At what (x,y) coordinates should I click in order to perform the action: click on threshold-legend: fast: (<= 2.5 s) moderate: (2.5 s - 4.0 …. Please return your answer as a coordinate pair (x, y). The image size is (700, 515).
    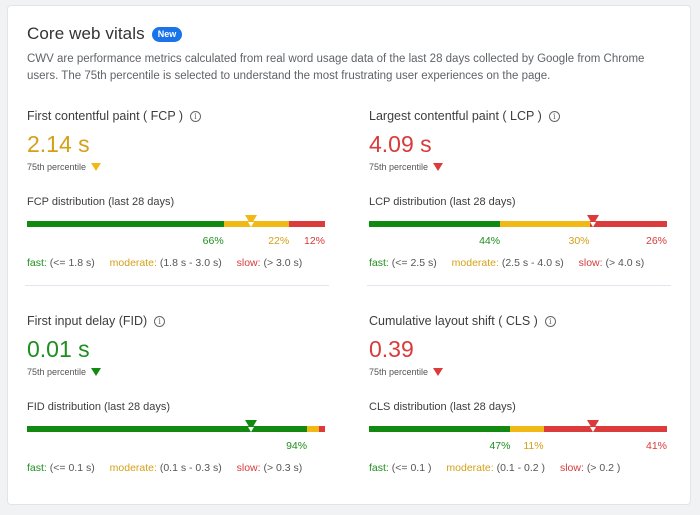
    Looking at the image, I should click on (518, 263).